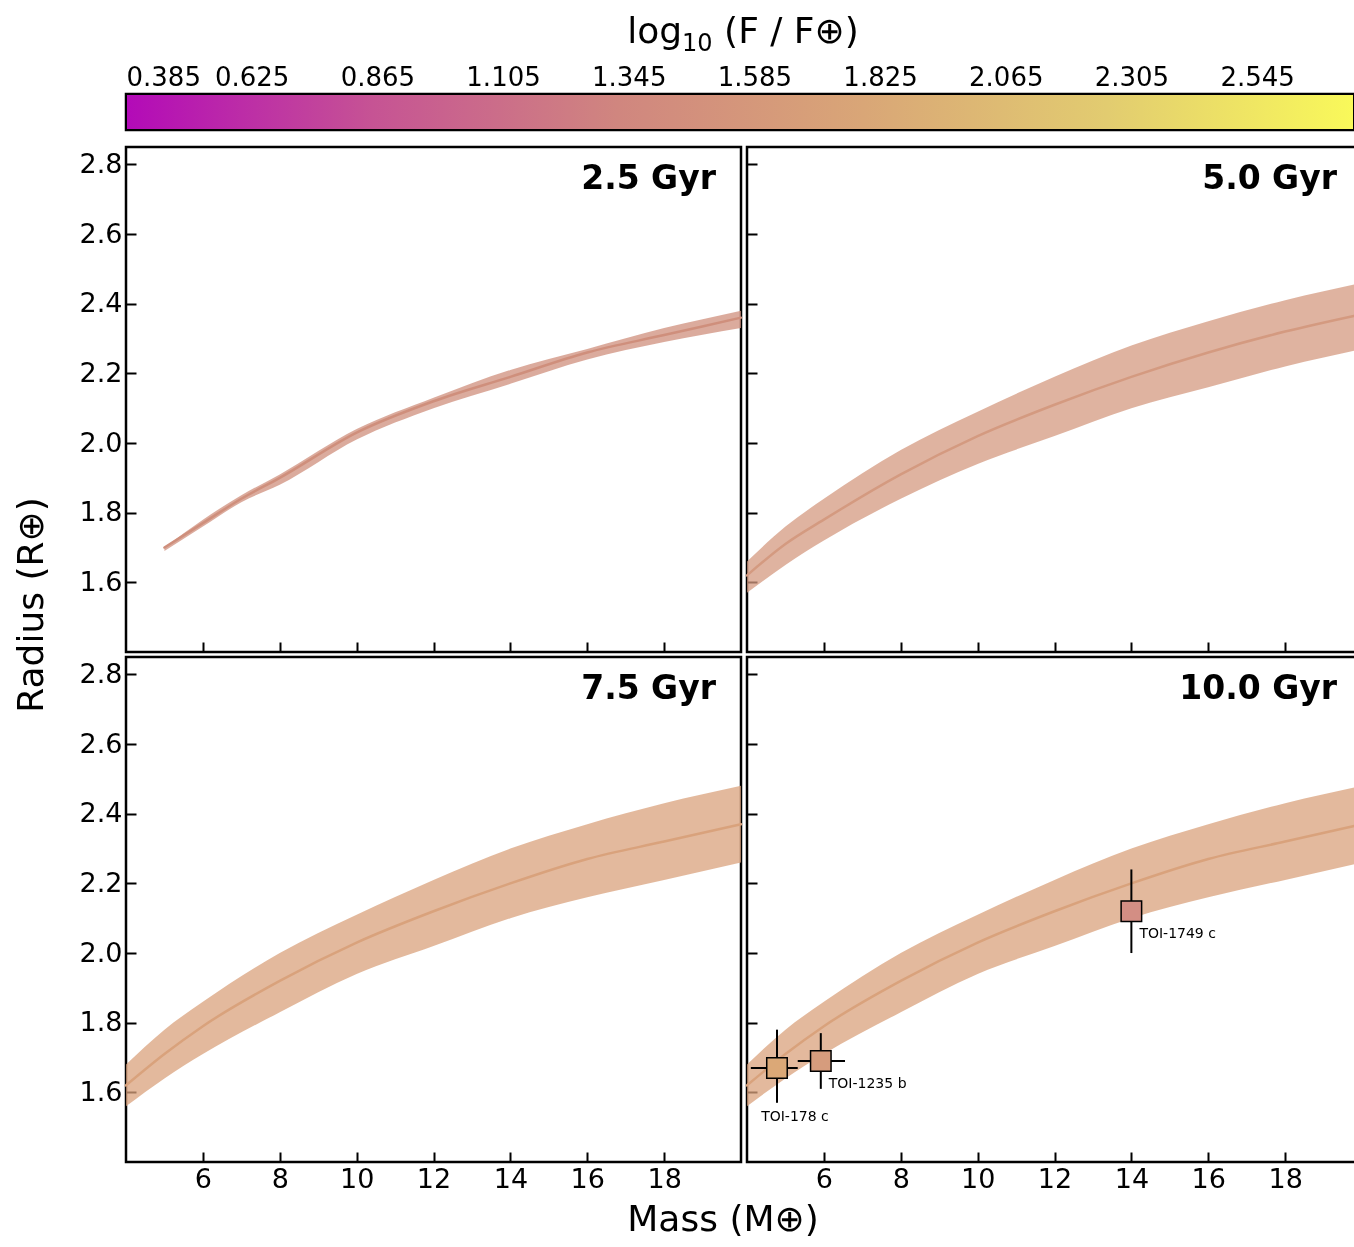  What do you see at coordinates (649, 687) in the screenshot?
I see `chart-title: 7.5 Gyr` at bounding box center [649, 687].